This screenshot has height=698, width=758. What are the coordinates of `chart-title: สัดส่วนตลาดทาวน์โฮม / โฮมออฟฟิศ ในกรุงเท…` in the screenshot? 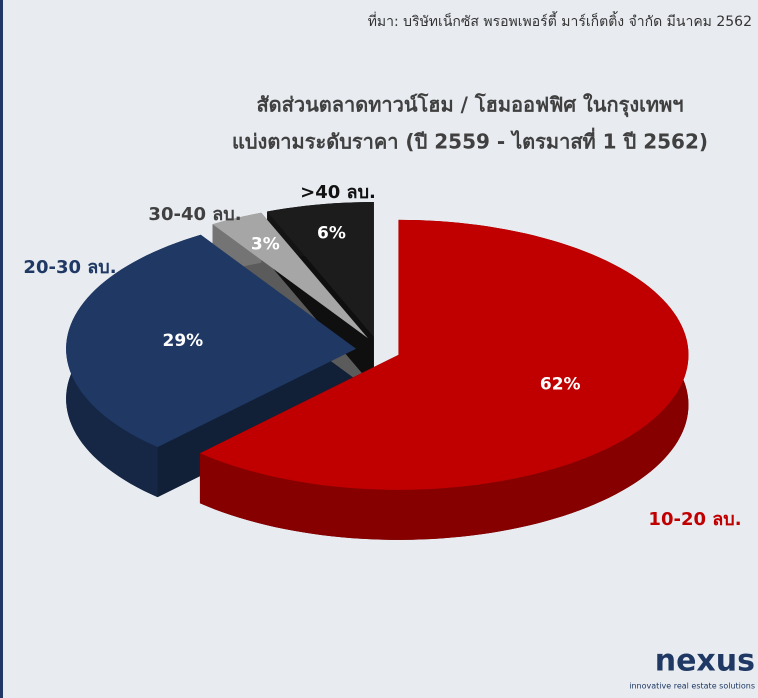 It's located at (469, 105).